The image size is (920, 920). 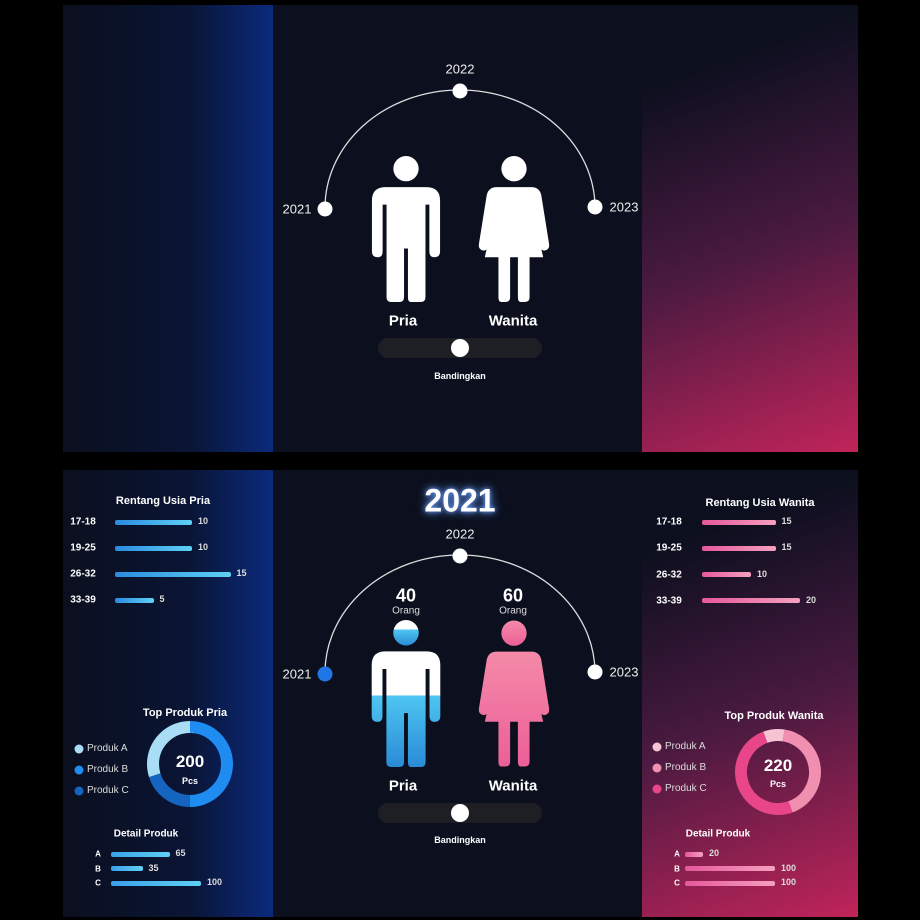 What do you see at coordinates (406, 611) in the screenshot?
I see `male-unit: Orang` at bounding box center [406, 611].